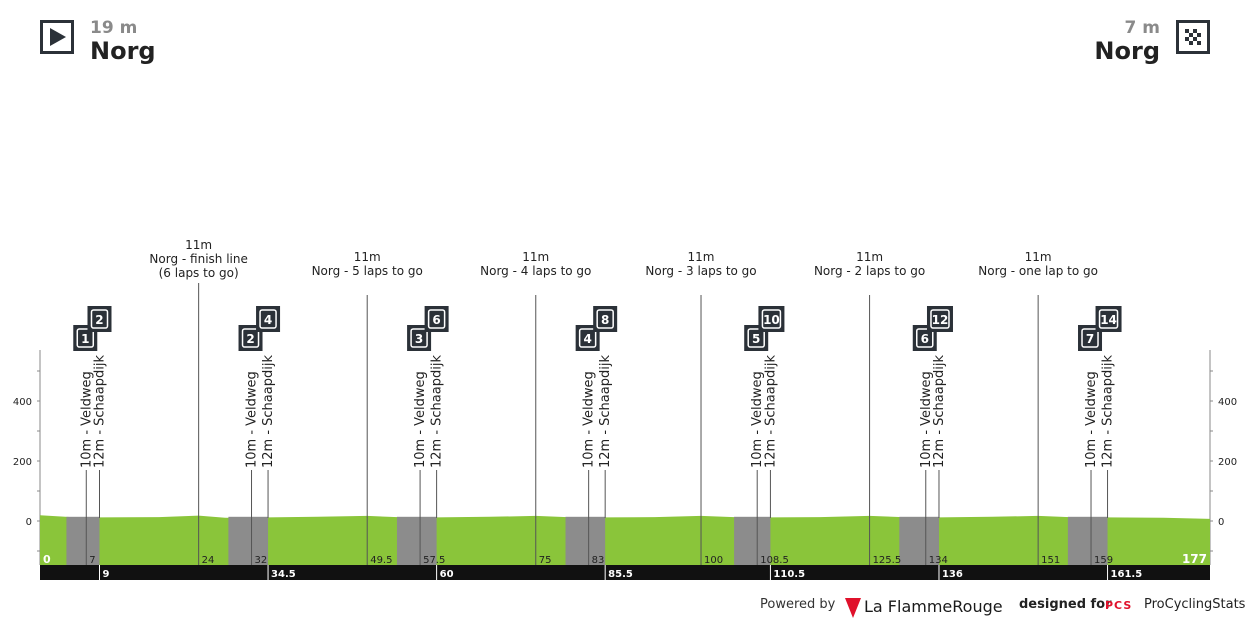 Image resolution: width=1250 pixels, height=625 pixels. Describe the element at coordinates (853, 608) in the screenshot. I see `flamme-rouge-logo-icon` at that location.